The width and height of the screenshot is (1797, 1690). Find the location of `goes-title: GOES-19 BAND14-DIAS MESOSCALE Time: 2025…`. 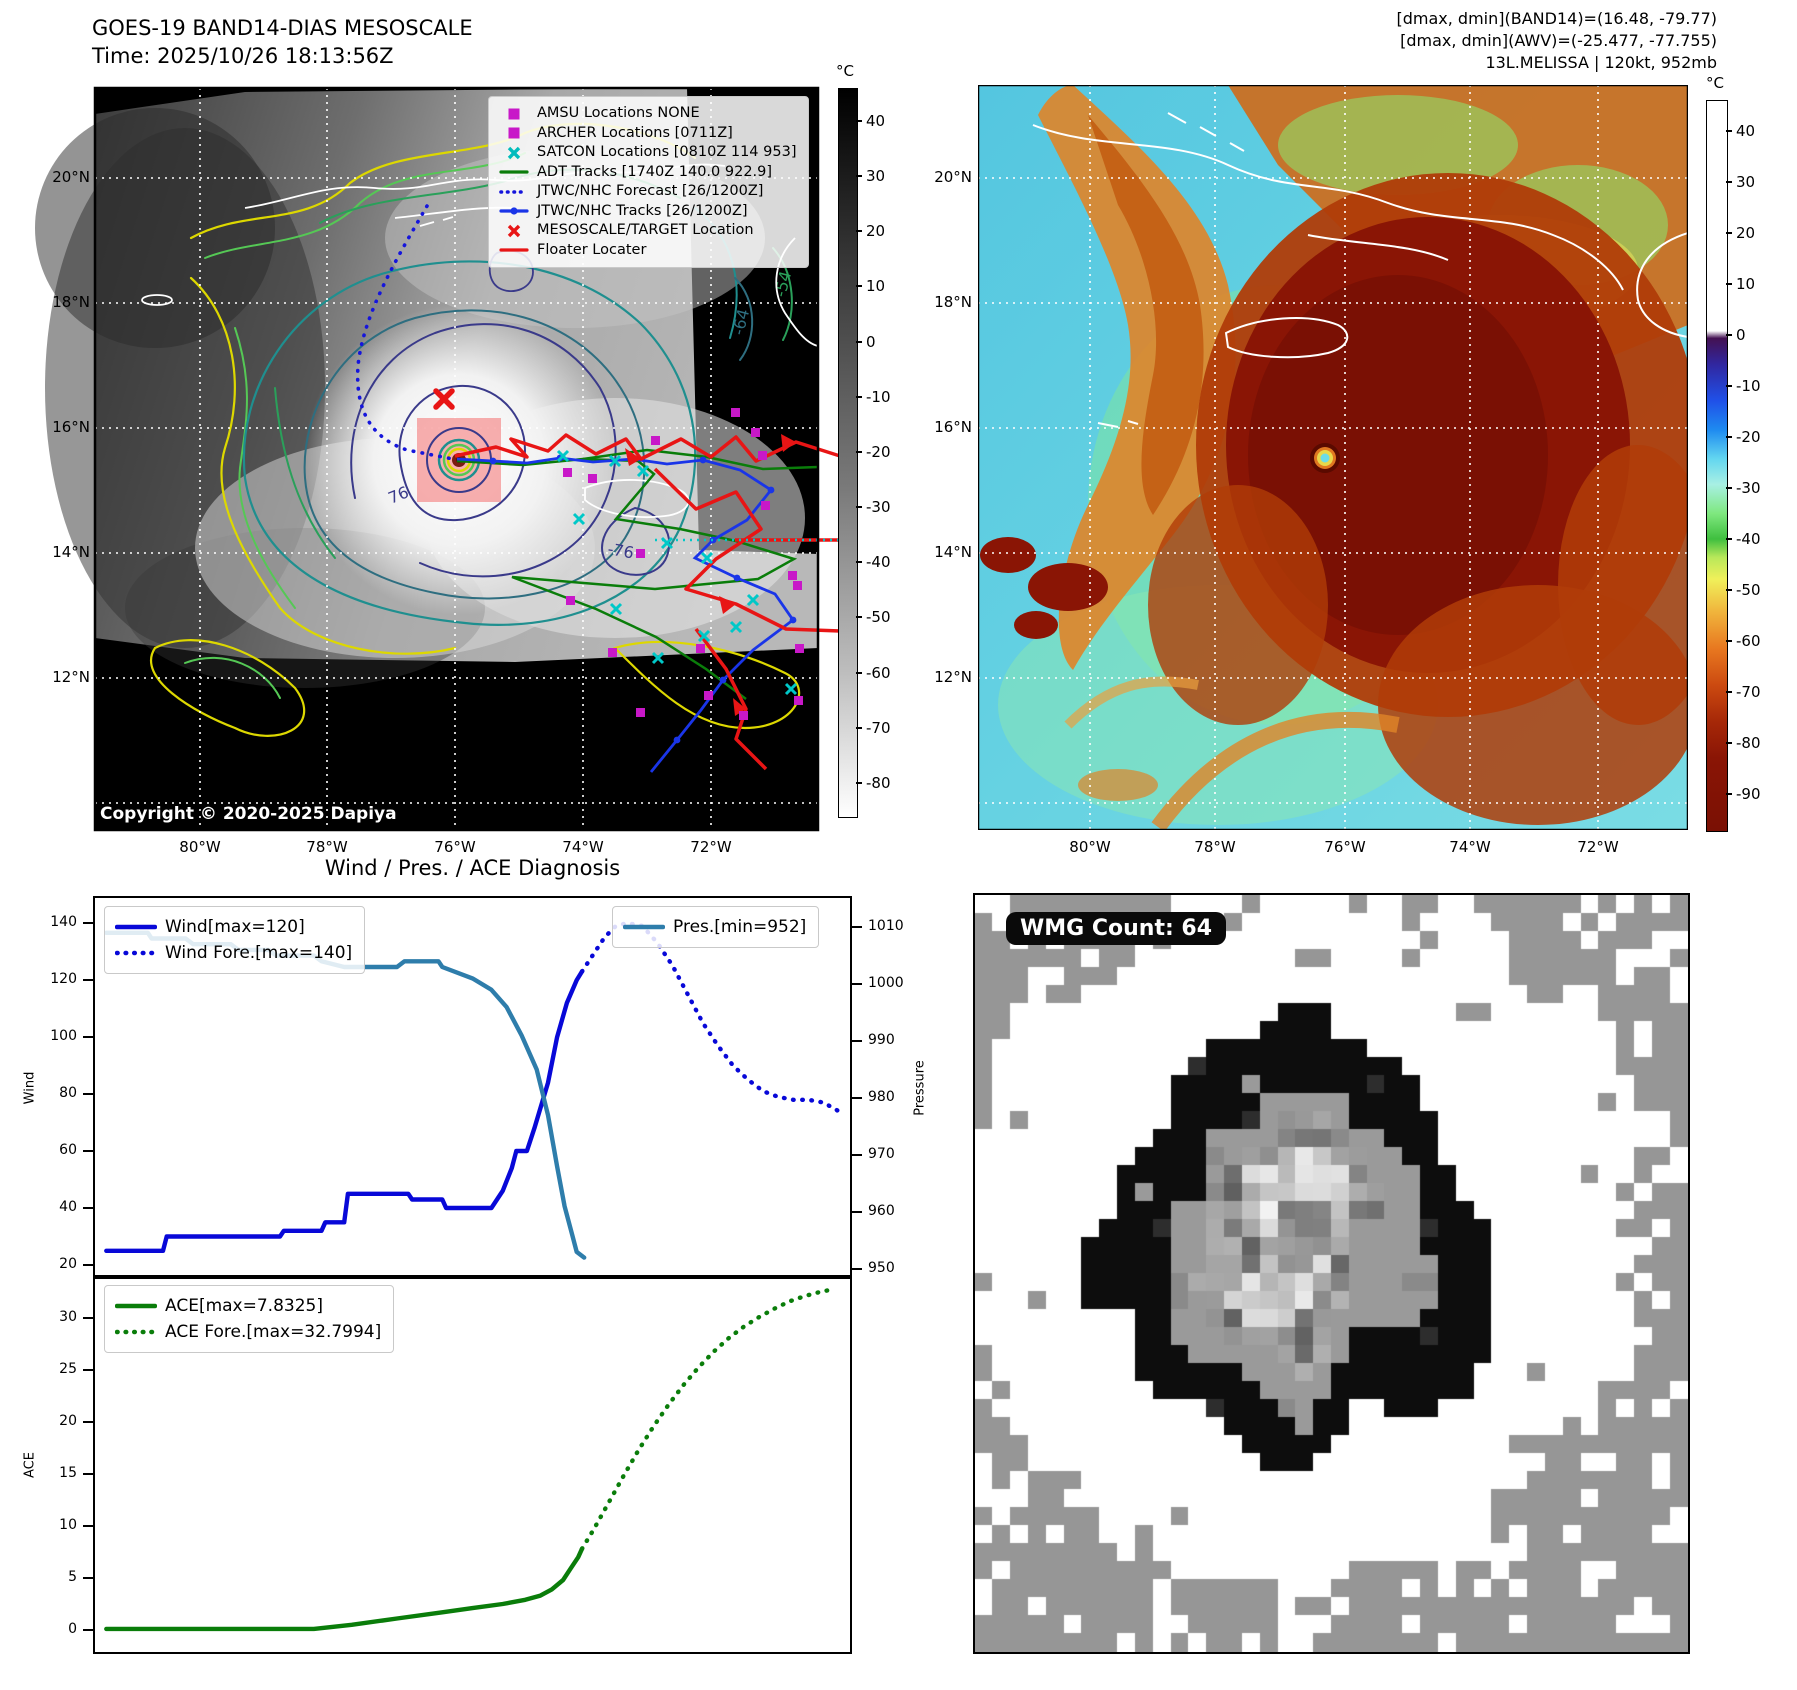

goes-title: GOES-19 BAND14-DIAS MESOSCALE Time: 2025… is located at coordinates (282, 42).